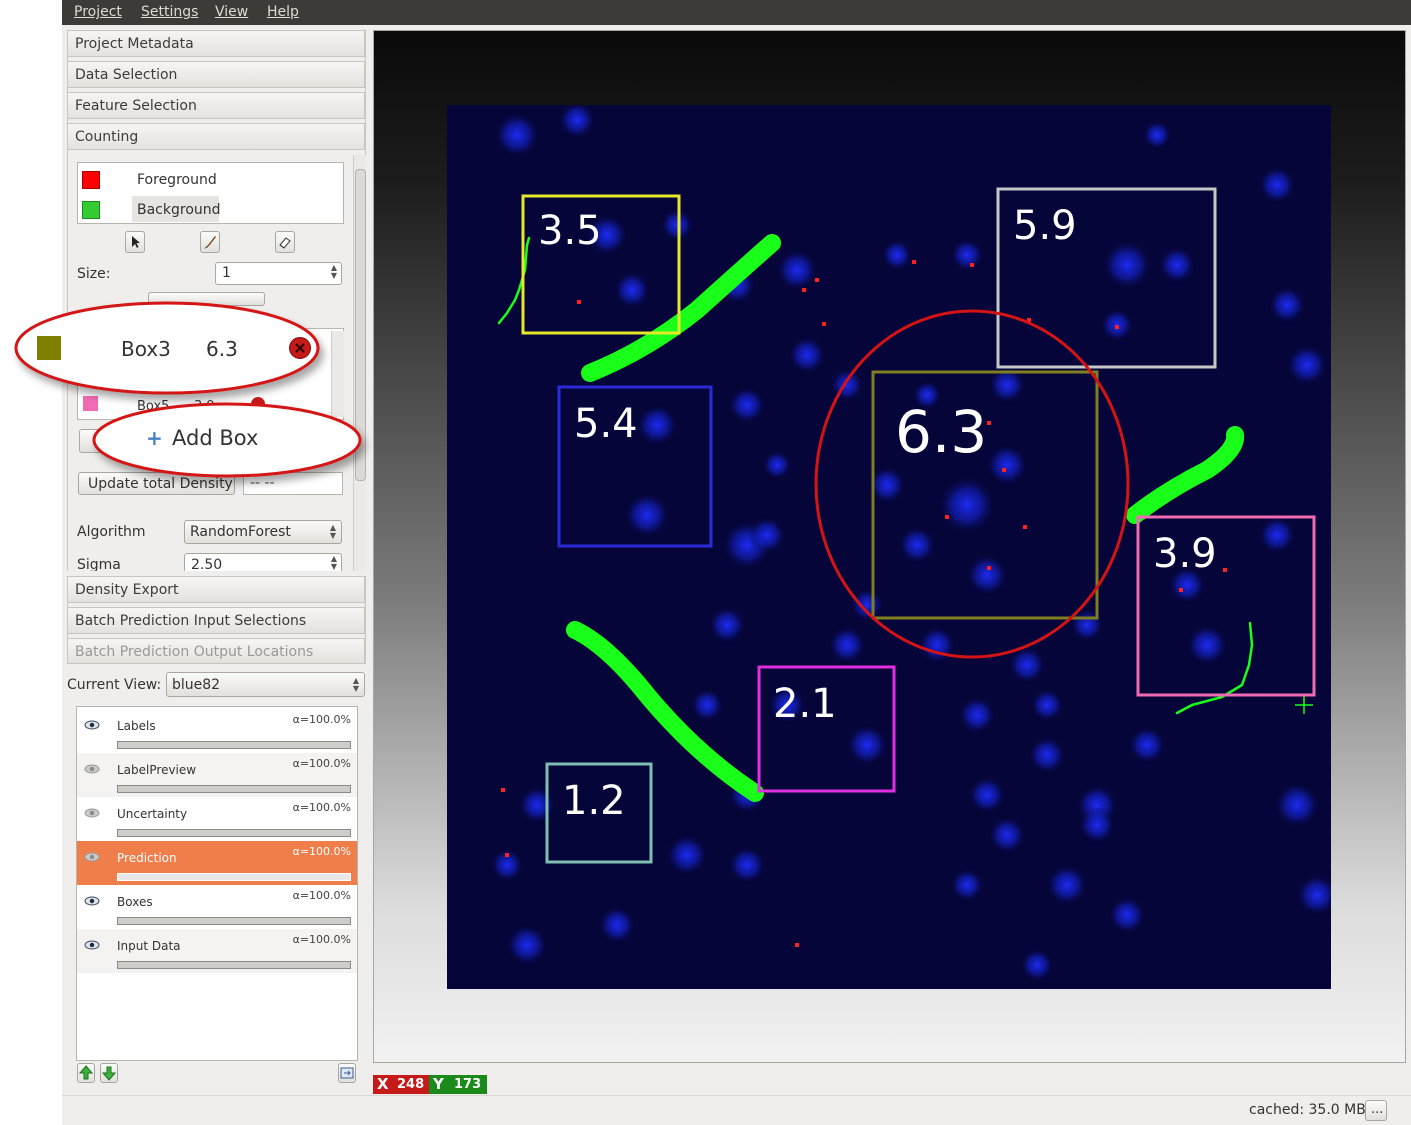 Image resolution: width=1411 pixels, height=1125 pixels. I want to click on navigation-tool-button, so click(135, 242).